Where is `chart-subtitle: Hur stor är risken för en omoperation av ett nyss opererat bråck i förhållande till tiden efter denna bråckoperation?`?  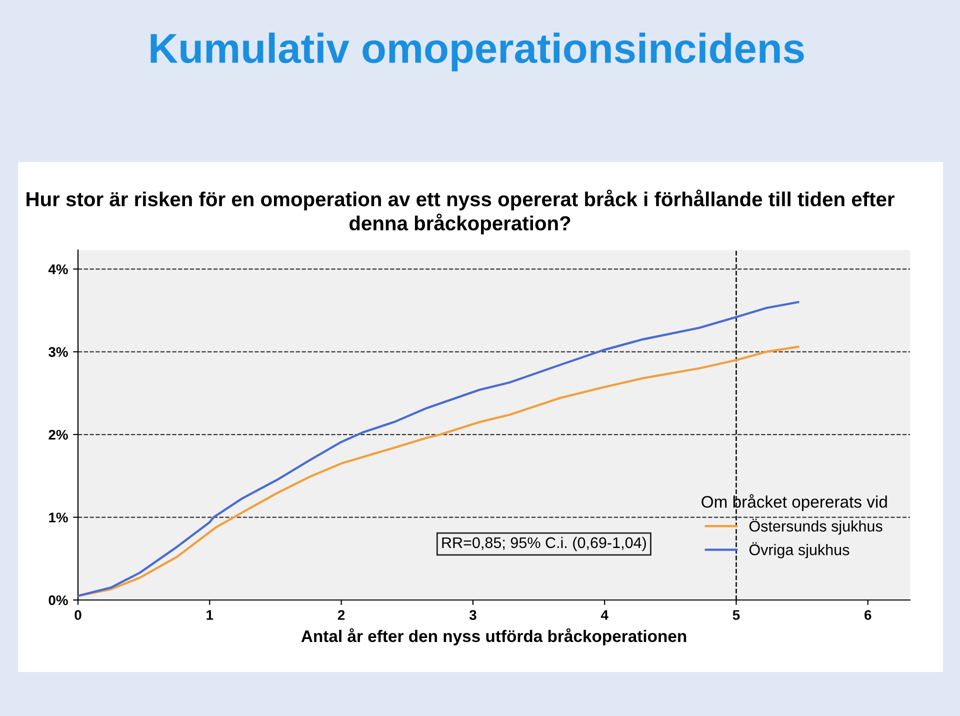
chart-subtitle: Hur stor är risken för en omoperation av ett nyss opererat bråck i förhållande till tiden efter denna bråckoperation? is located at coordinates (460, 212).